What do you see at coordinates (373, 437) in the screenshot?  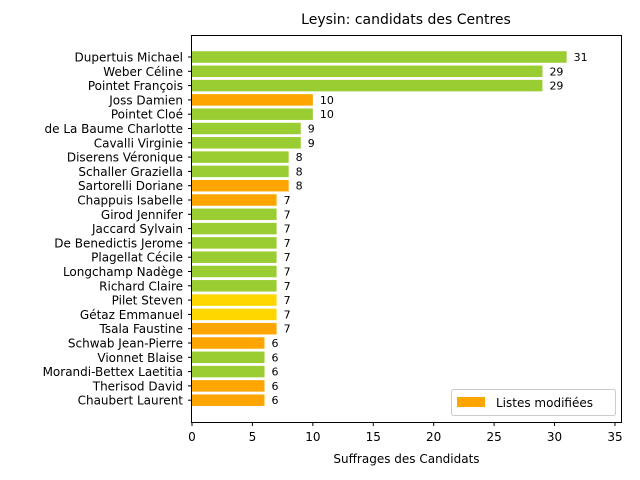 I see `x-tick-label: 15` at bounding box center [373, 437].